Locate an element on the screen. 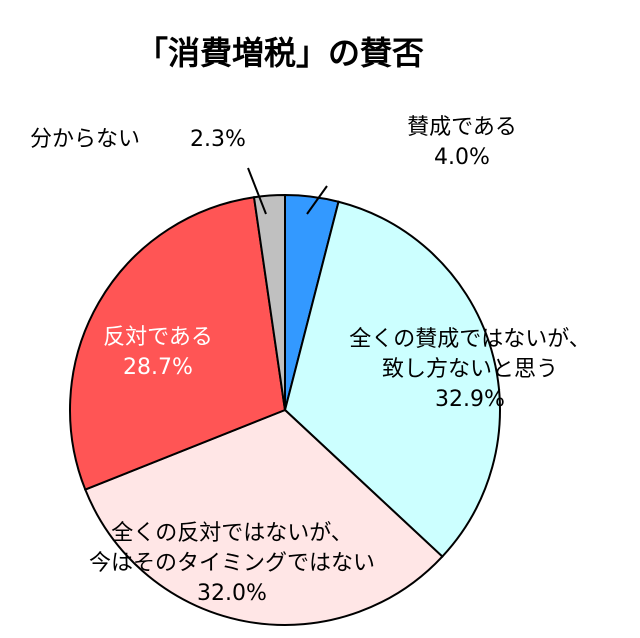 Image resolution: width=640 pixels, height=638 pixels. slice-label: 分からない is located at coordinates (85, 139).